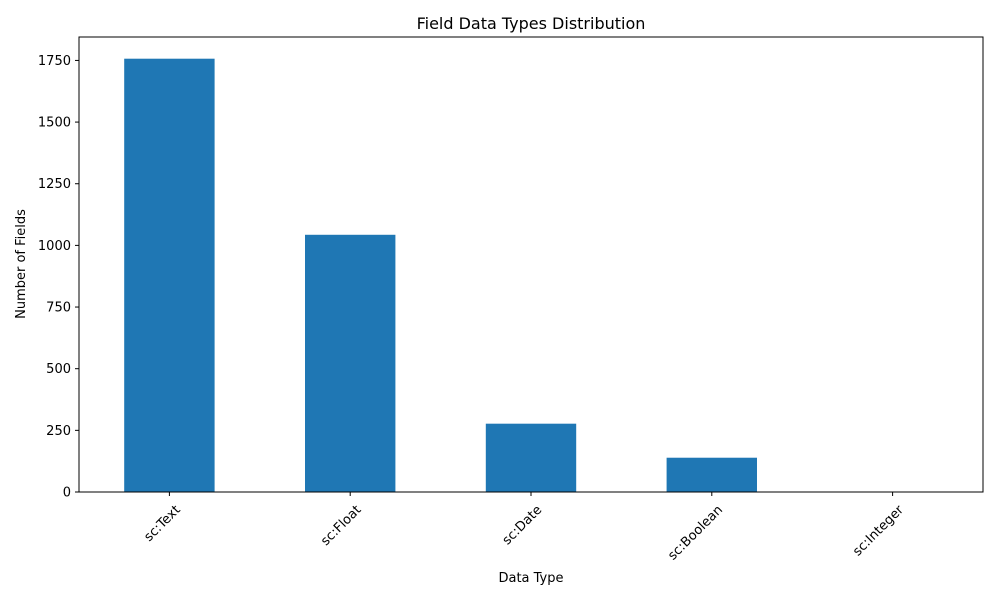 Image resolution: width=1000 pixels, height=600 pixels. Describe the element at coordinates (531, 23) in the screenshot. I see `chart-title: Field Data Types Distribution` at that location.